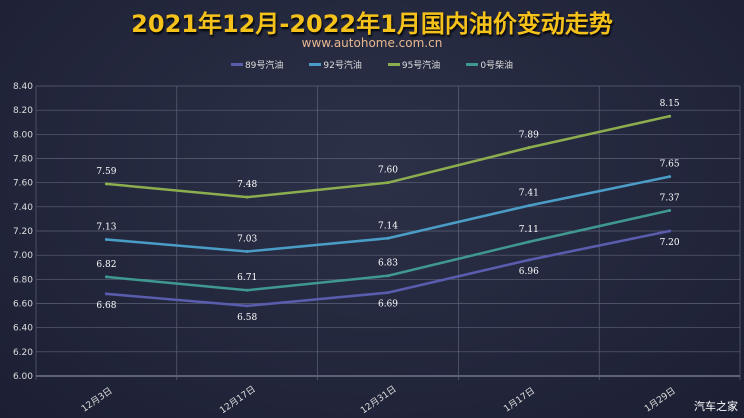 This screenshot has height=418, width=744. What do you see at coordinates (23, 135) in the screenshot?
I see `y-tick-label: 8.00` at bounding box center [23, 135].